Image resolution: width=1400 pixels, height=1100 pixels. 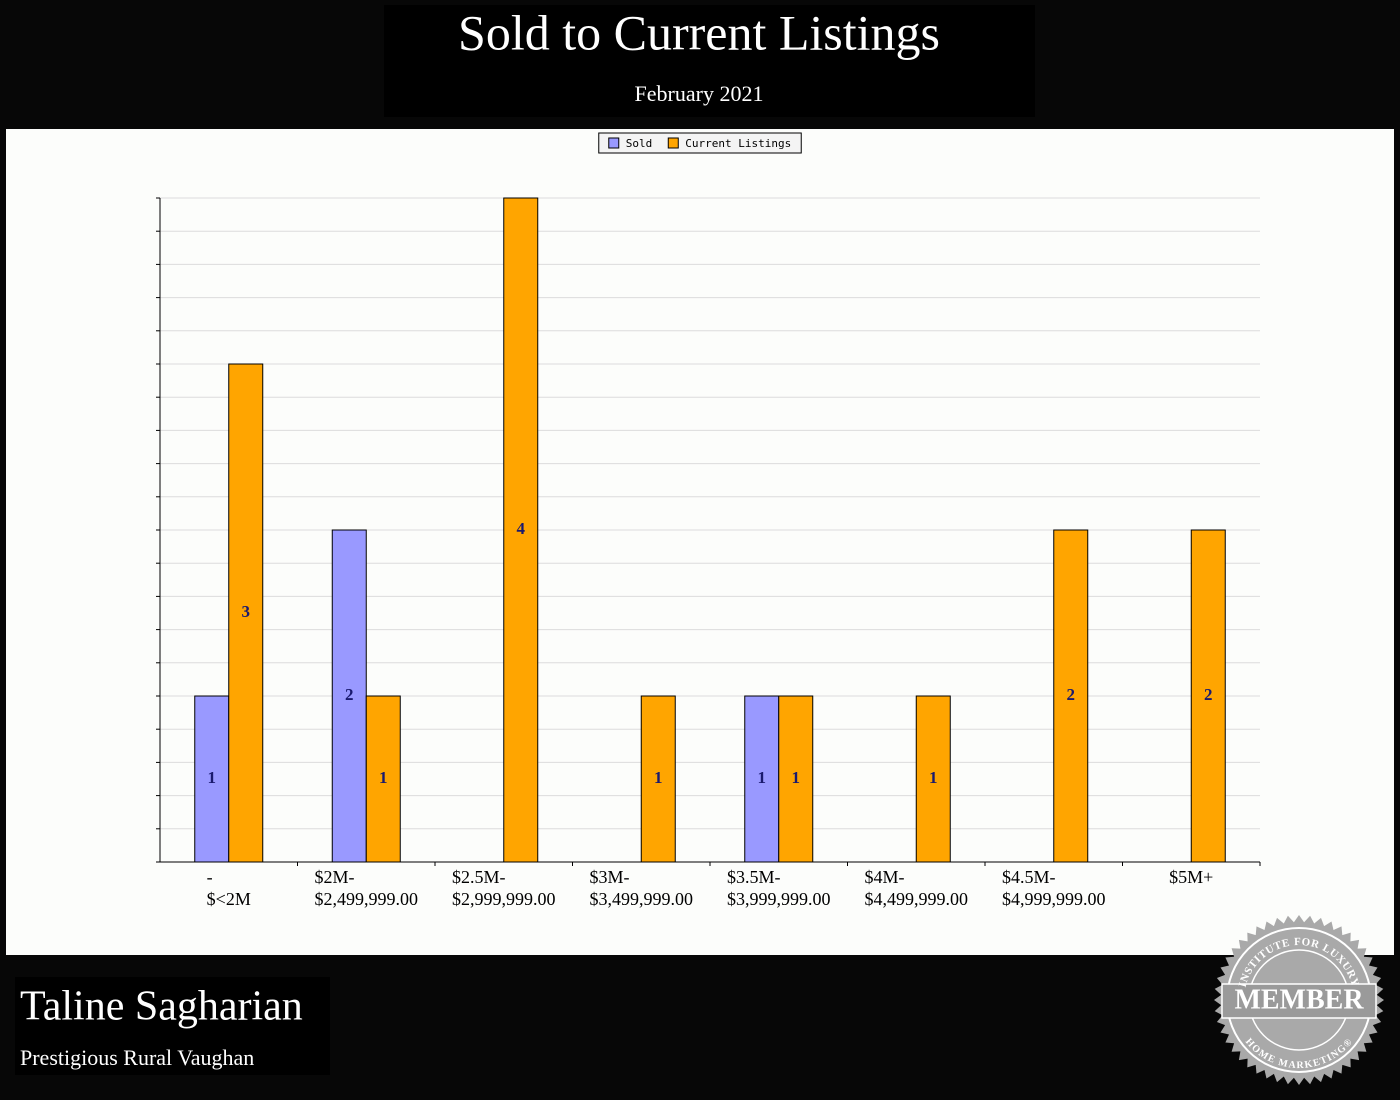 What do you see at coordinates (137, 1057) in the screenshot?
I see `agent-office: Prestigious Rural Vaughan` at bounding box center [137, 1057].